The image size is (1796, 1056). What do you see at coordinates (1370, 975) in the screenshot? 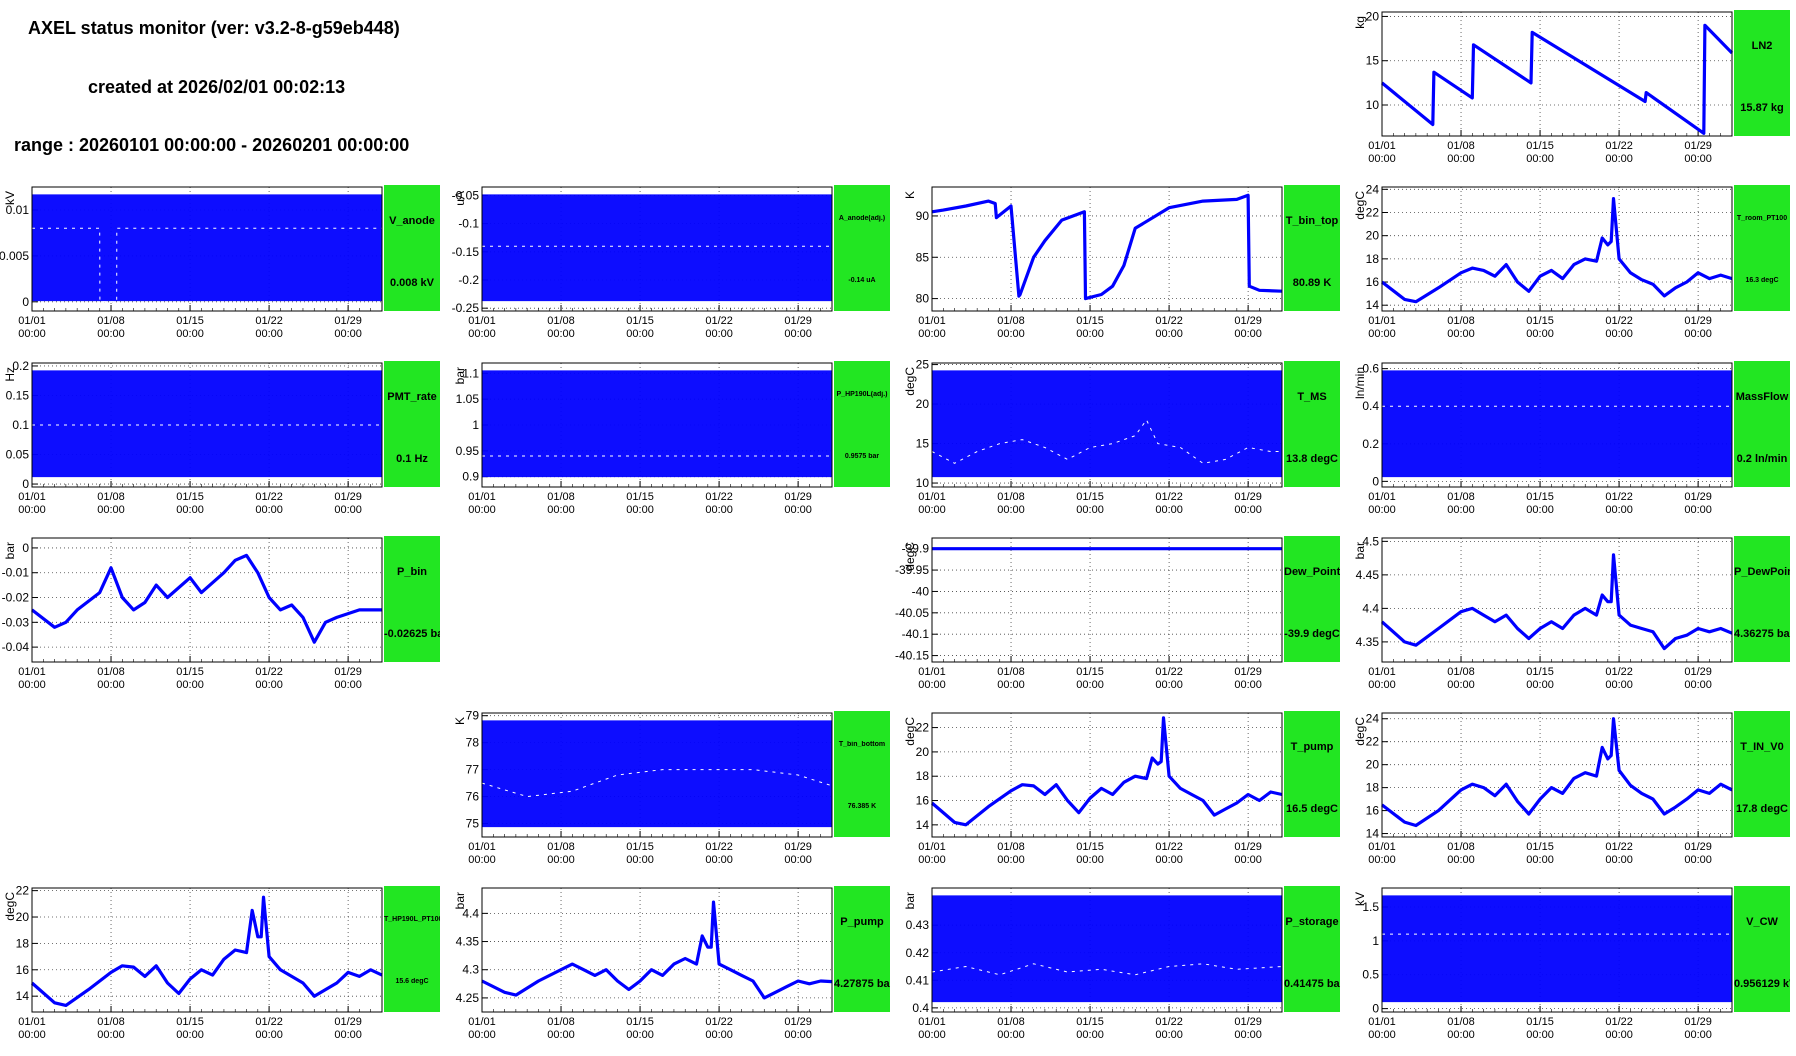
I see `y-tick-label: 0.5` at bounding box center [1370, 975].